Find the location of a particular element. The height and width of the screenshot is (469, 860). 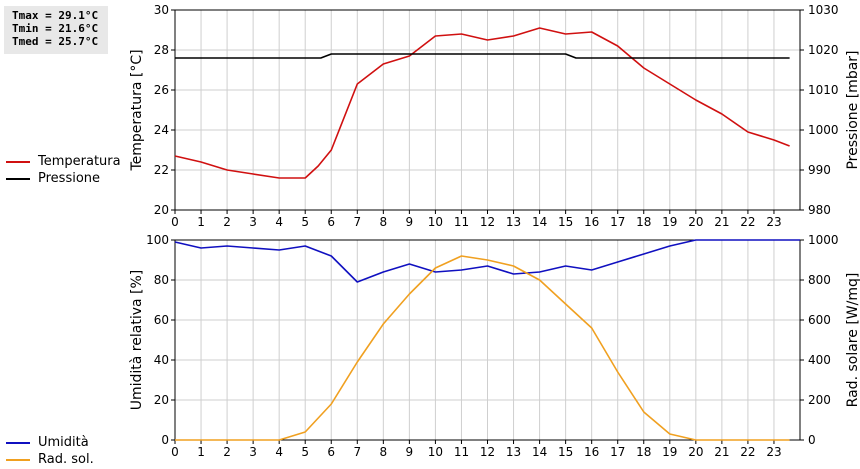

legend-label-temperatura: Temperatura is located at coordinates (79, 161).